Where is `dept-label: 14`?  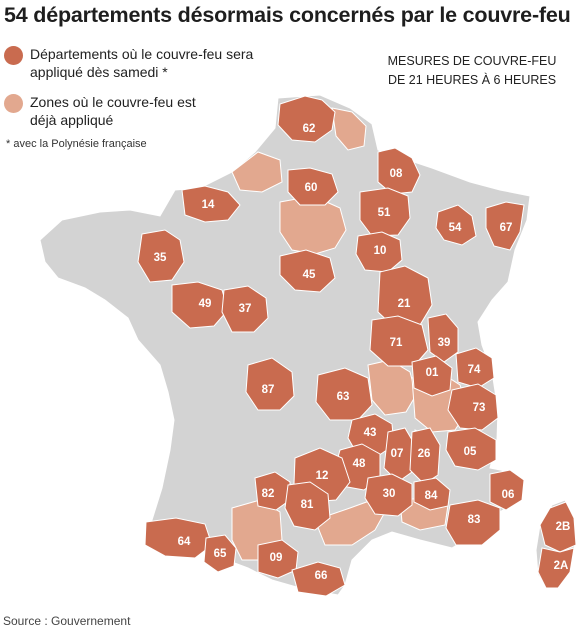
dept-label: 14 is located at coordinates (208, 205).